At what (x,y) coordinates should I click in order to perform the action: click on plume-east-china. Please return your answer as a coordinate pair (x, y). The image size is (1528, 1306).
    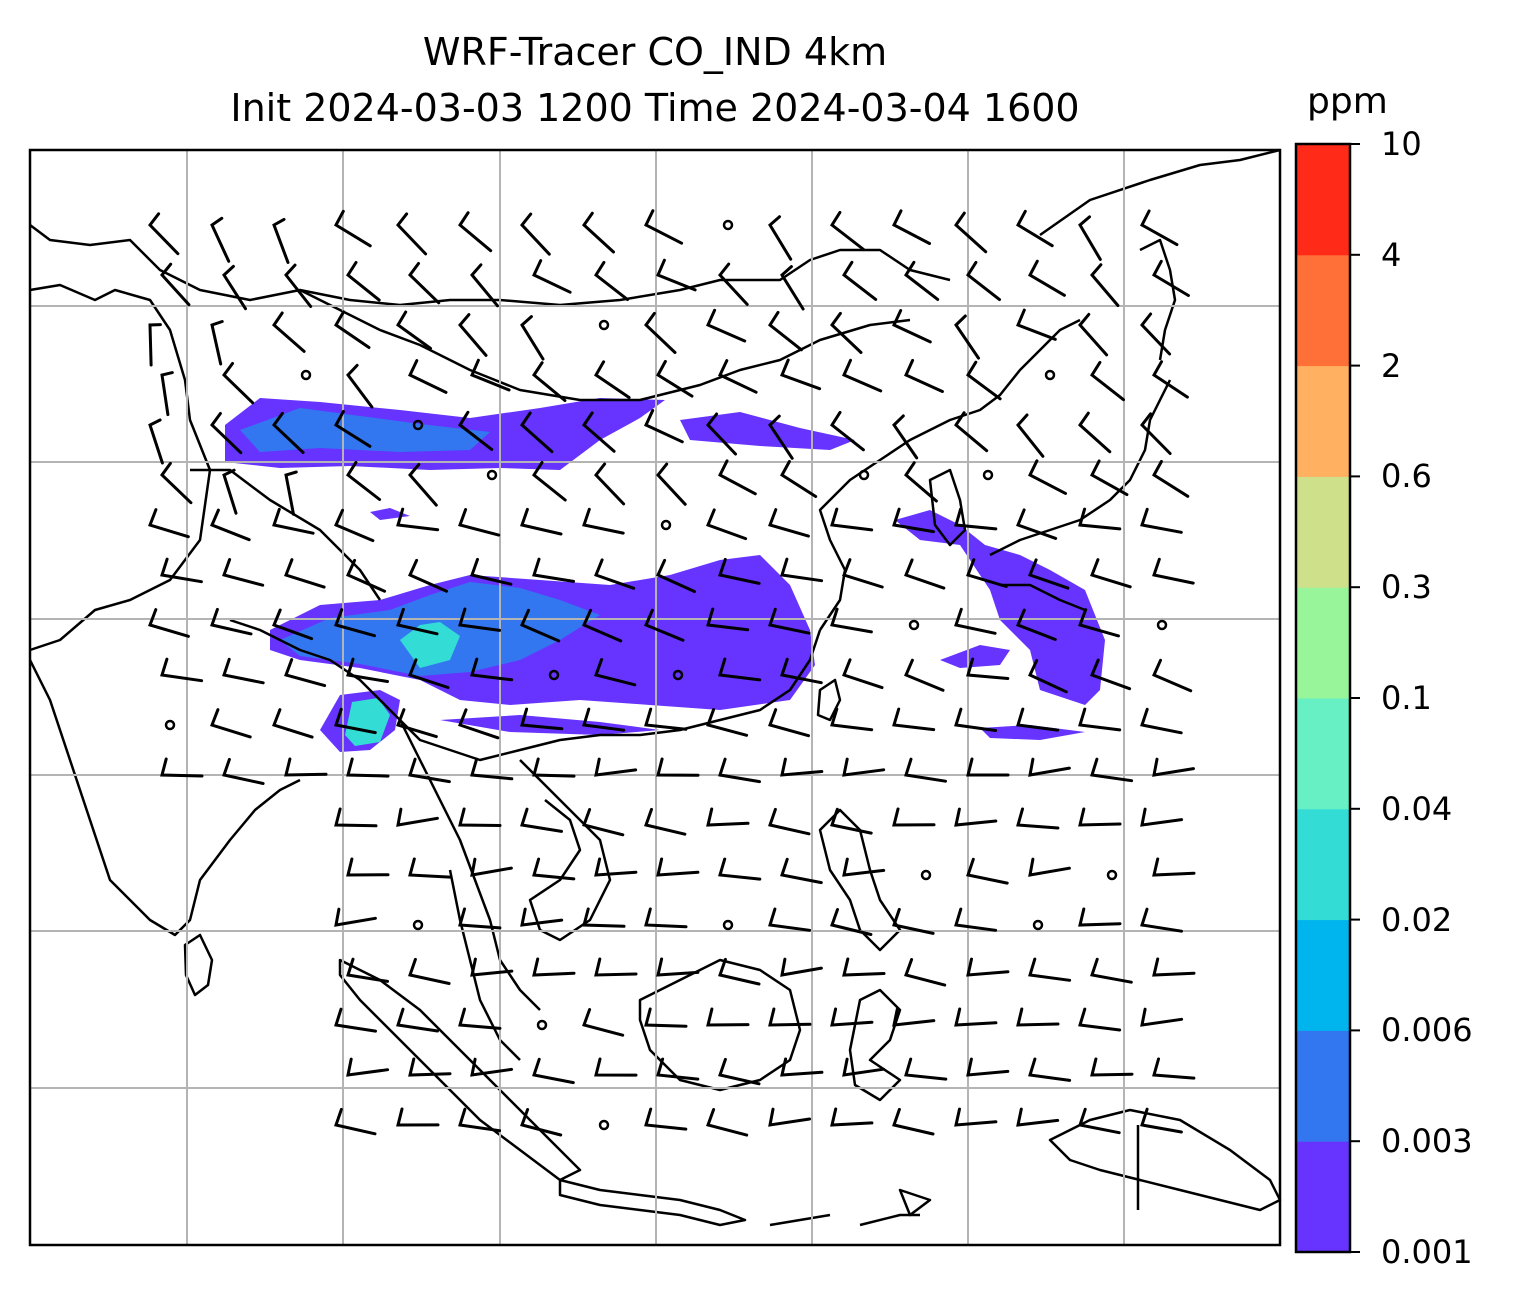
    Looking at the image, I should click on (1000, 607).